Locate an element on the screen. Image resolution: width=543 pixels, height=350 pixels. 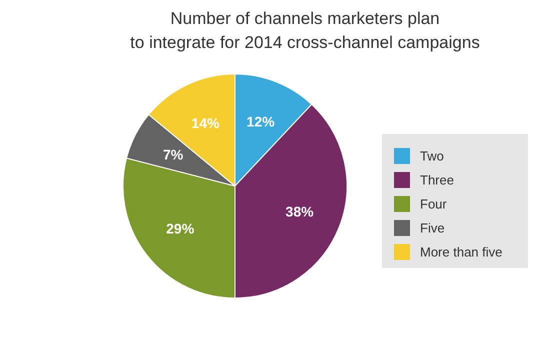
data-label: 12% is located at coordinates (261, 121).